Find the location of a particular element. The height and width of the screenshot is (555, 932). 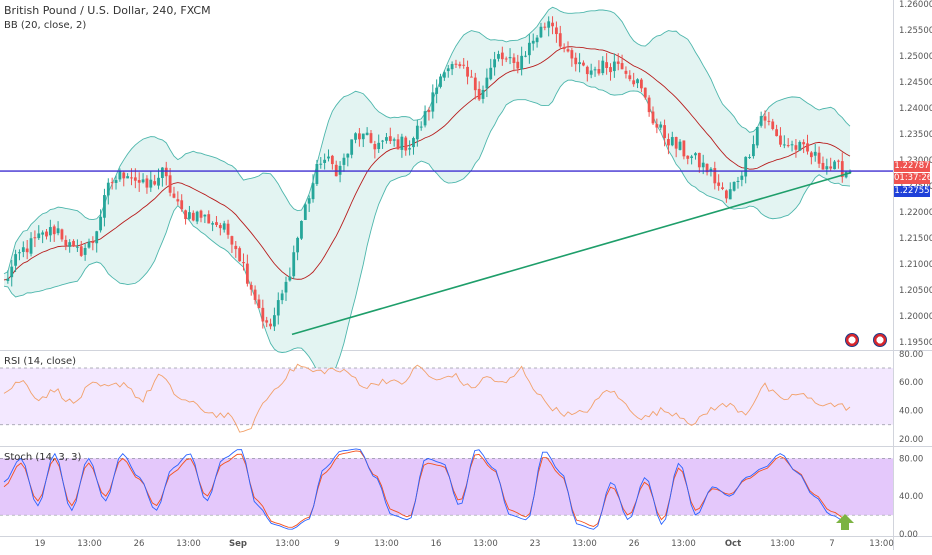

time-tick-label: Oct is located at coordinates (733, 544).